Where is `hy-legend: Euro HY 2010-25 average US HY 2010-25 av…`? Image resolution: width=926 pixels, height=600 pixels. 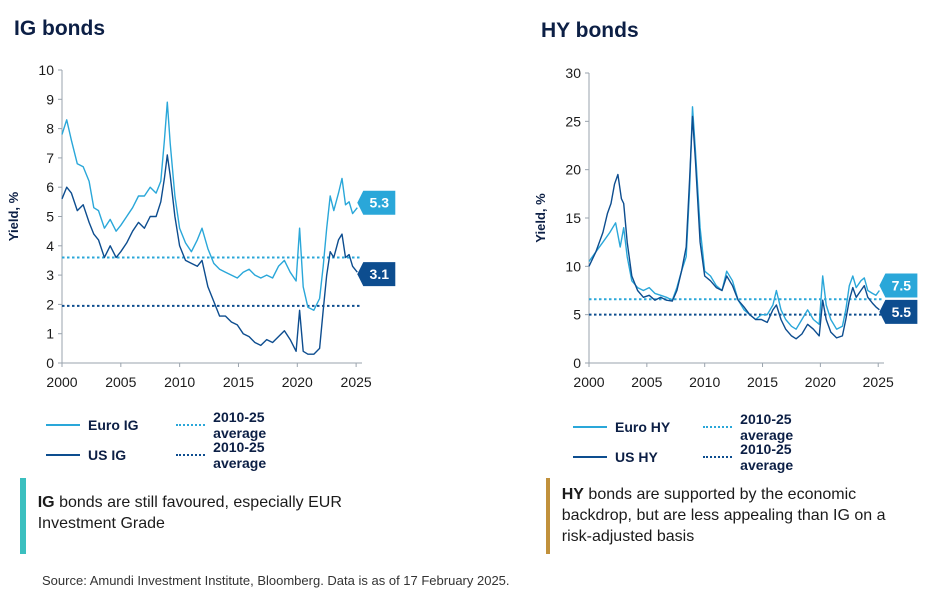 hy-legend: Euro HY 2010-25 average US HY 2010-25 av… is located at coordinates (703, 442).